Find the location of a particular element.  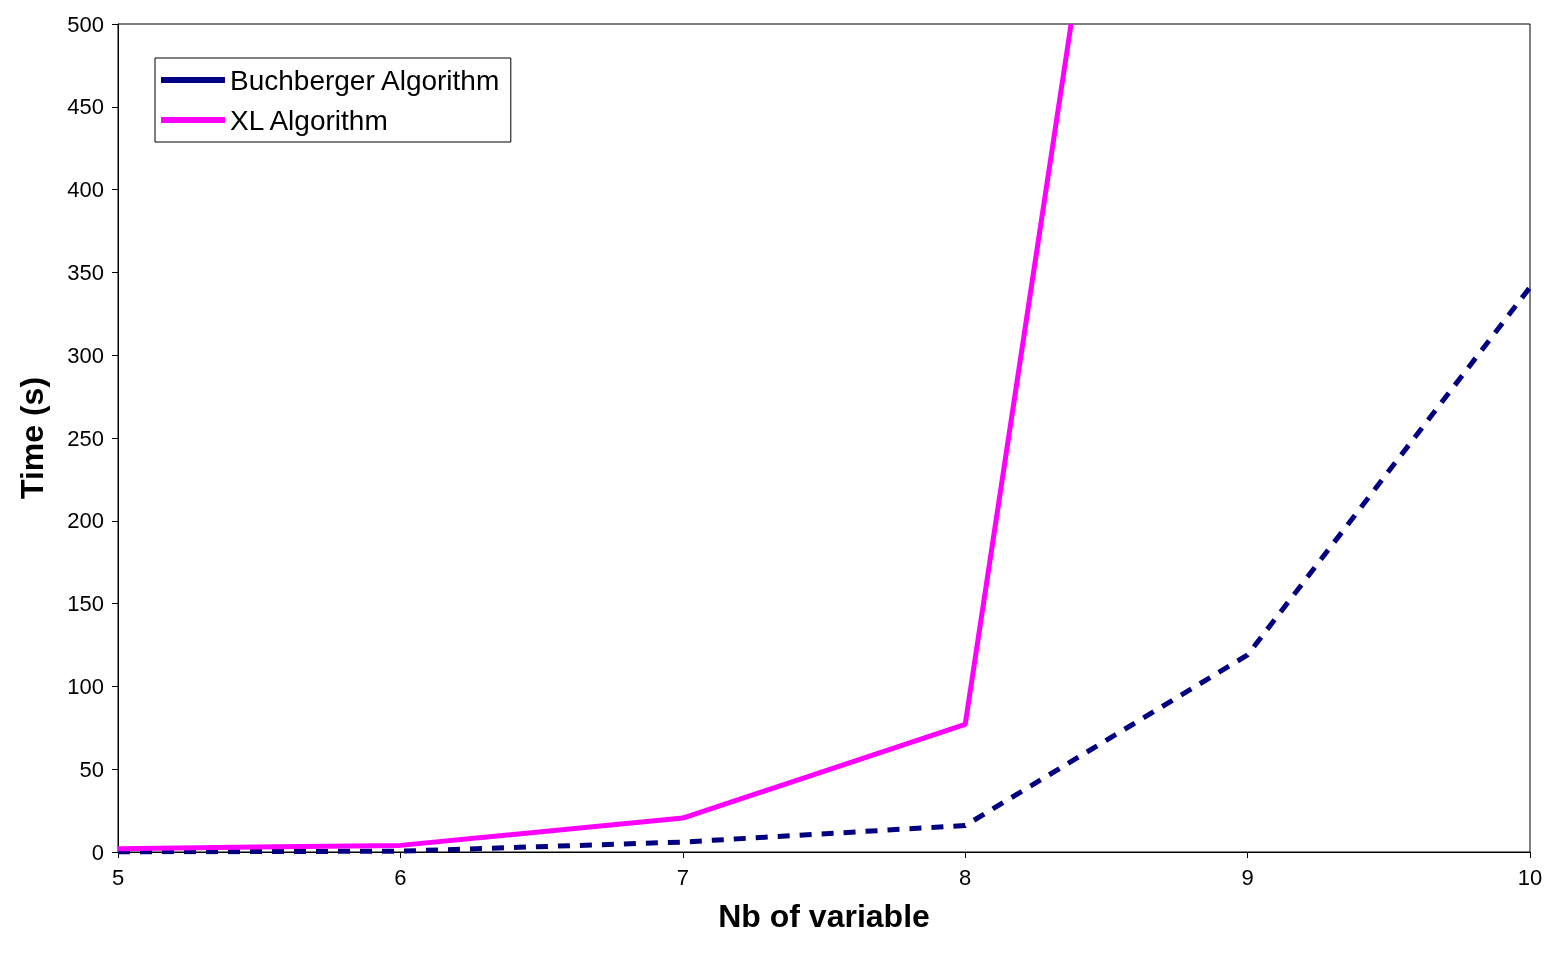

y-tick-label: 300 is located at coordinates (85, 355).